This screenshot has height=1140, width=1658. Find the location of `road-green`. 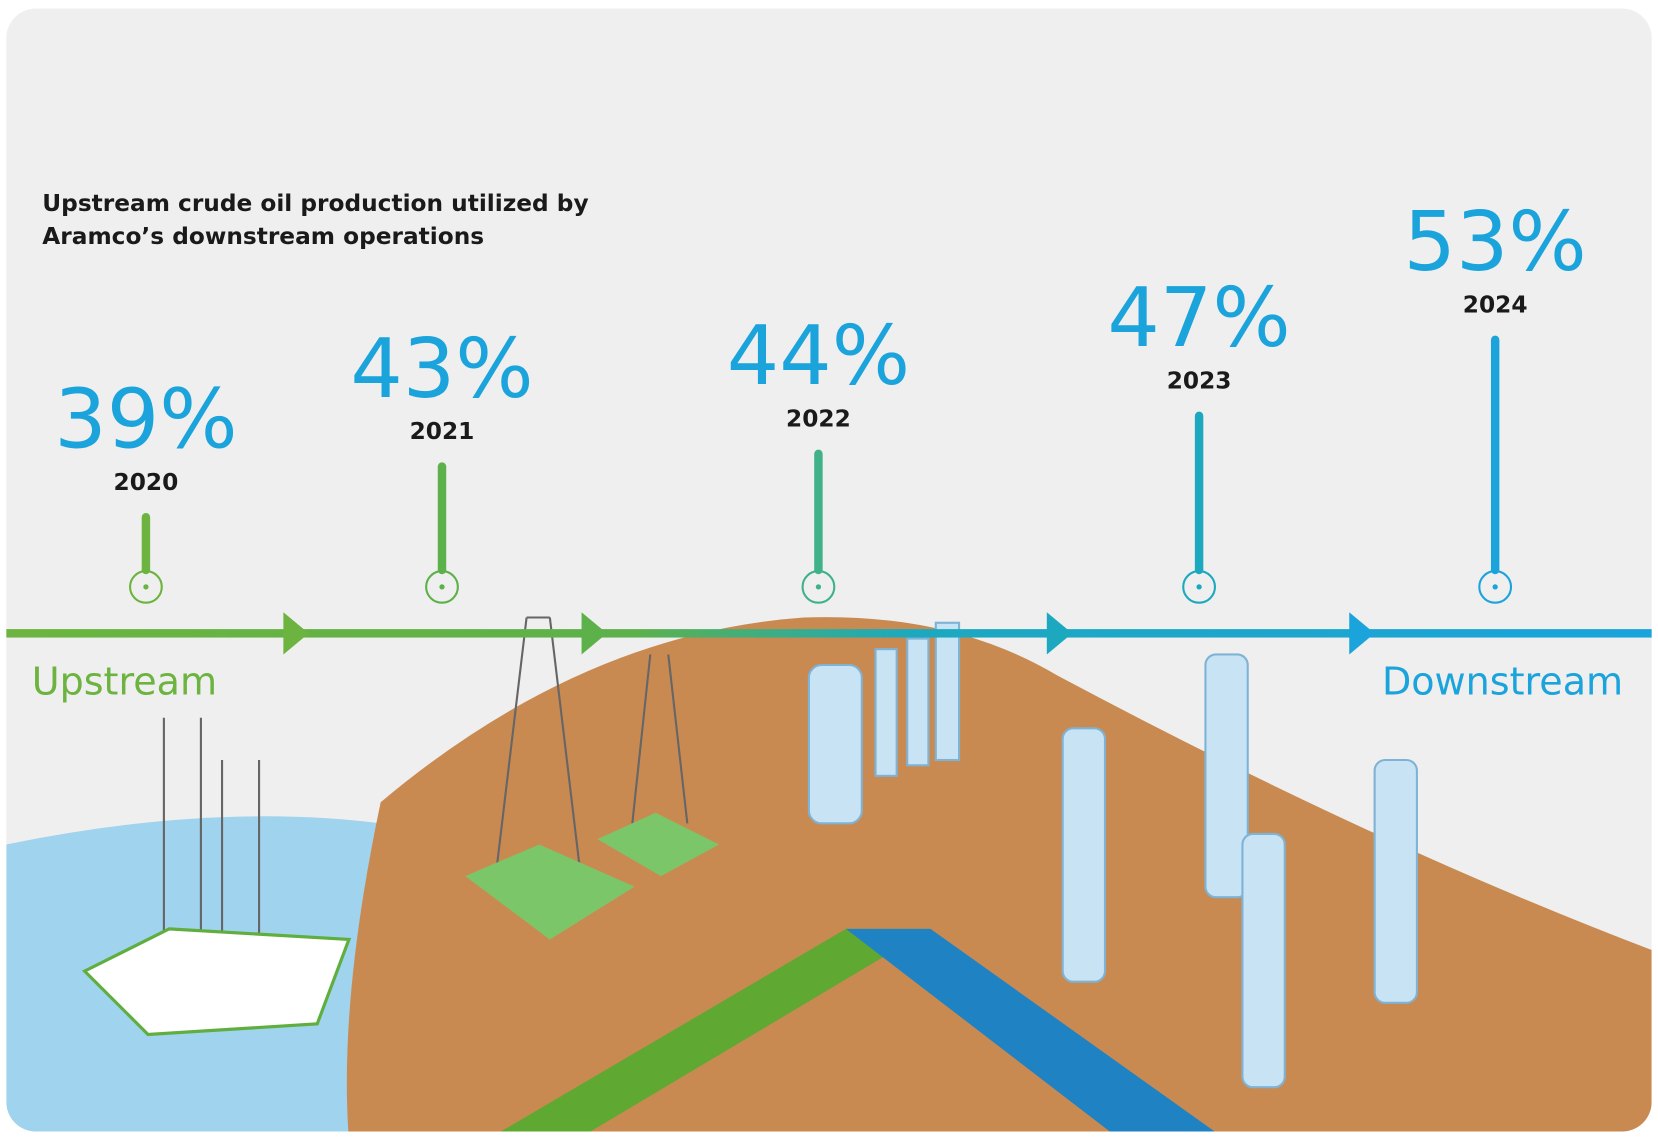

road-green is located at coordinates (708, 1030).